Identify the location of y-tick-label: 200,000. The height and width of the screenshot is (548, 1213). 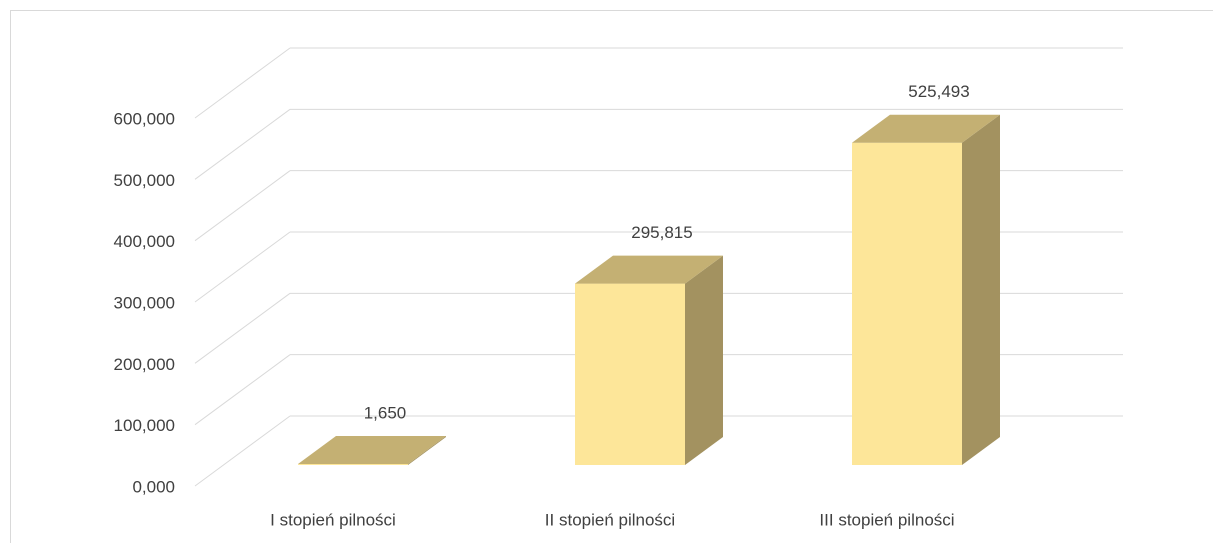
(144, 364).